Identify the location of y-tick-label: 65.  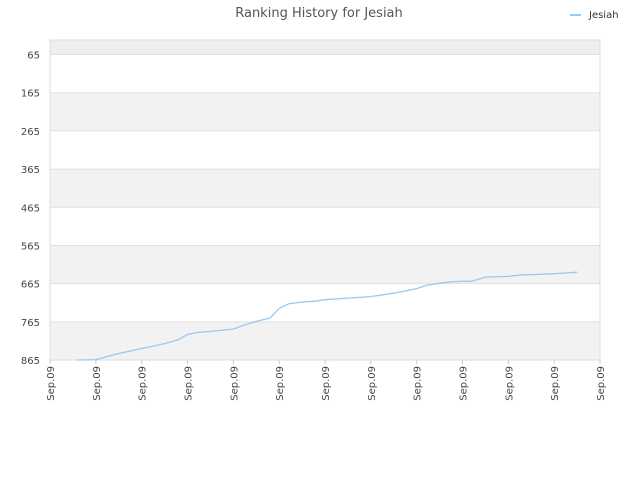
(33, 56).